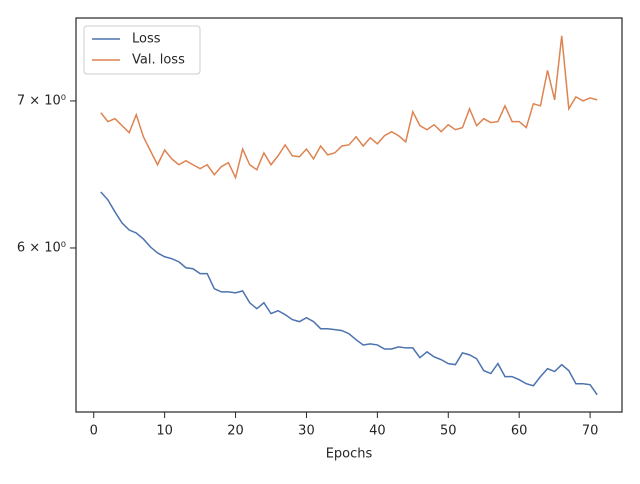 This screenshot has height=484, width=640. Describe the element at coordinates (349, 454) in the screenshot. I see `x-axis-label: Epochs` at that location.